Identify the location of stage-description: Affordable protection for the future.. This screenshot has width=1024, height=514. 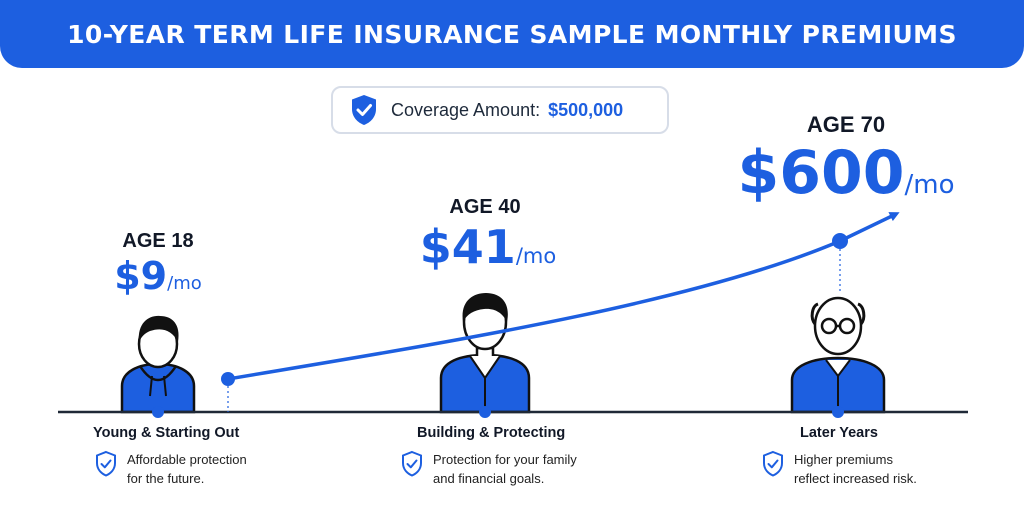
(171, 469).